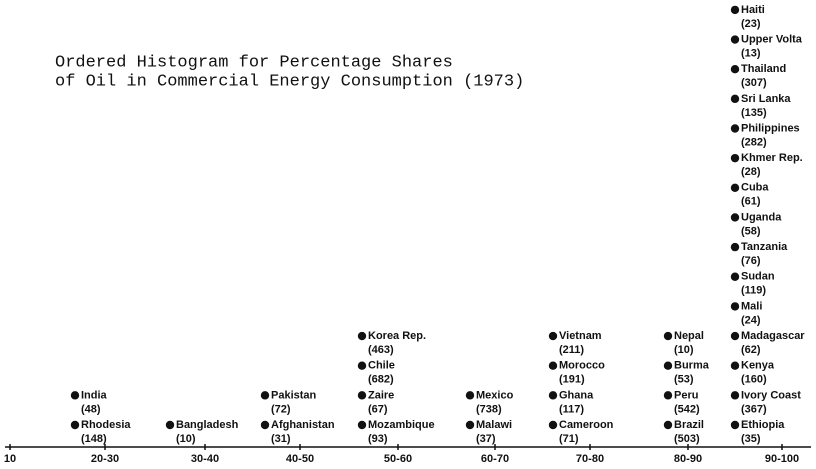 This screenshot has height=469, width=816. Describe the element at coordinates (207, 425) in the screenshot. I see `country-name: Bangladesh` at that location.